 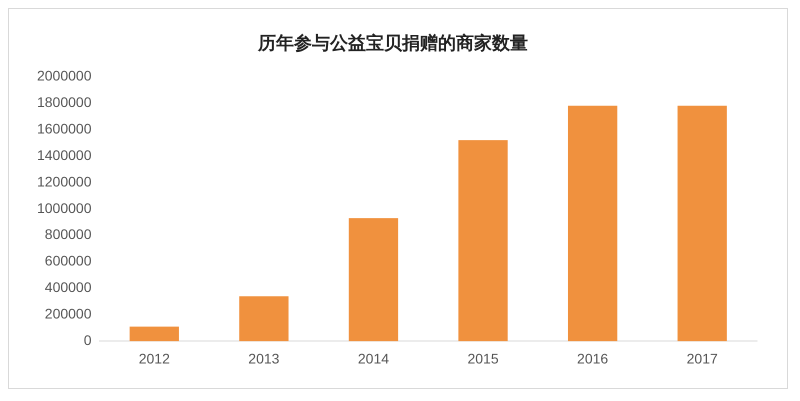 What do you see at coordinates (374, 358) in the screenshot?
I see `x-tick-label: 2014` at bounding box center [374, 358].